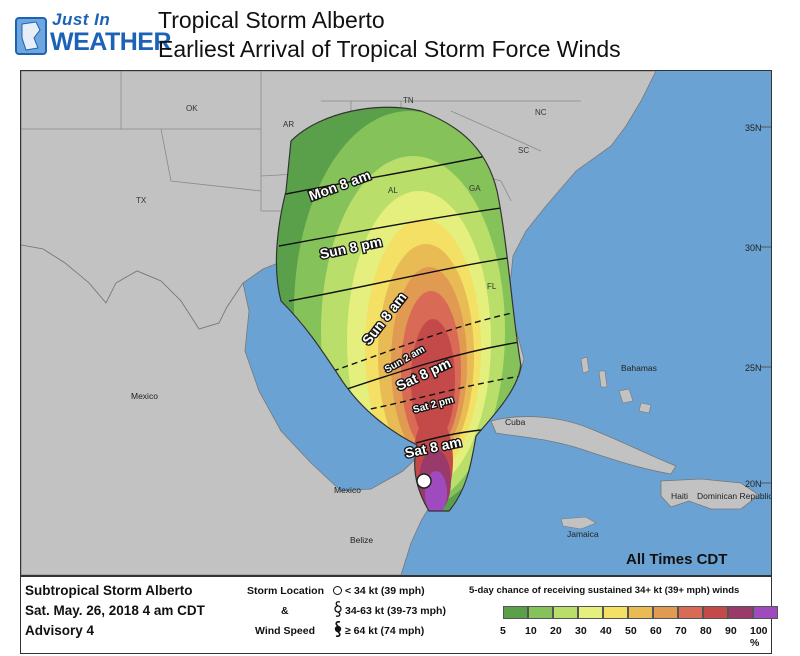  I want to click on legend-storm-name: Subtropical Storm Alberto, so click(109, 590).